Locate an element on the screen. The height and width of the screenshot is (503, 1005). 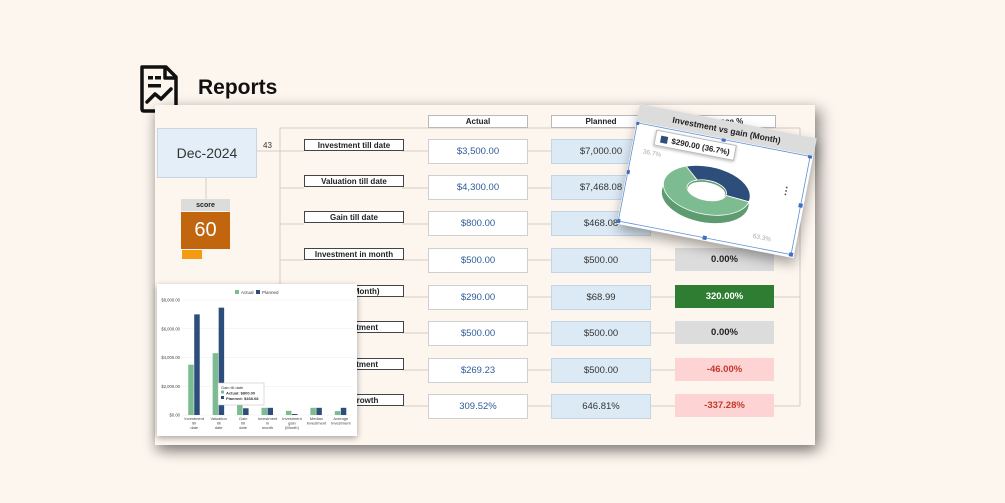
tooltip-line: Gain till date is located at coordinates (232, 387).